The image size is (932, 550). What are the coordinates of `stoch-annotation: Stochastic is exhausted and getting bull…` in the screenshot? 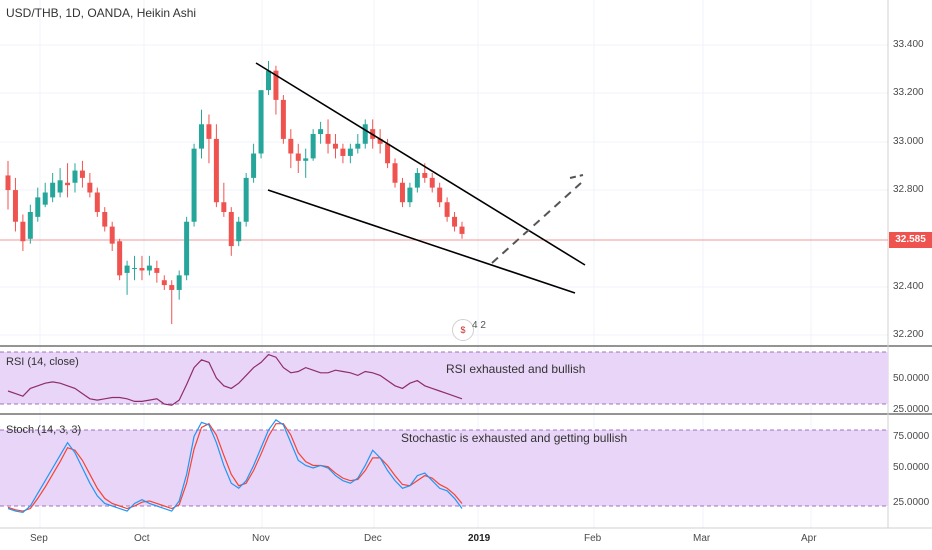 It's located at (514, 438).